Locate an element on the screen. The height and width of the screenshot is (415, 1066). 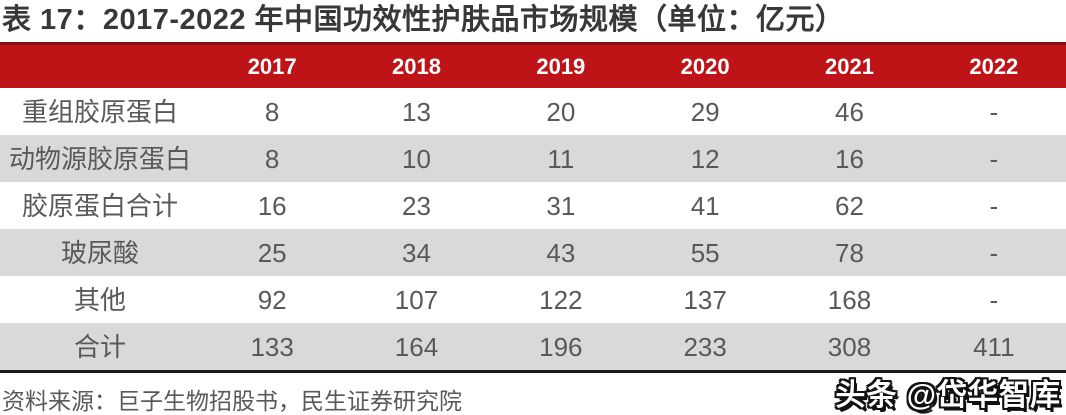
table-cell: 13 is located at coordinates (416, 111).